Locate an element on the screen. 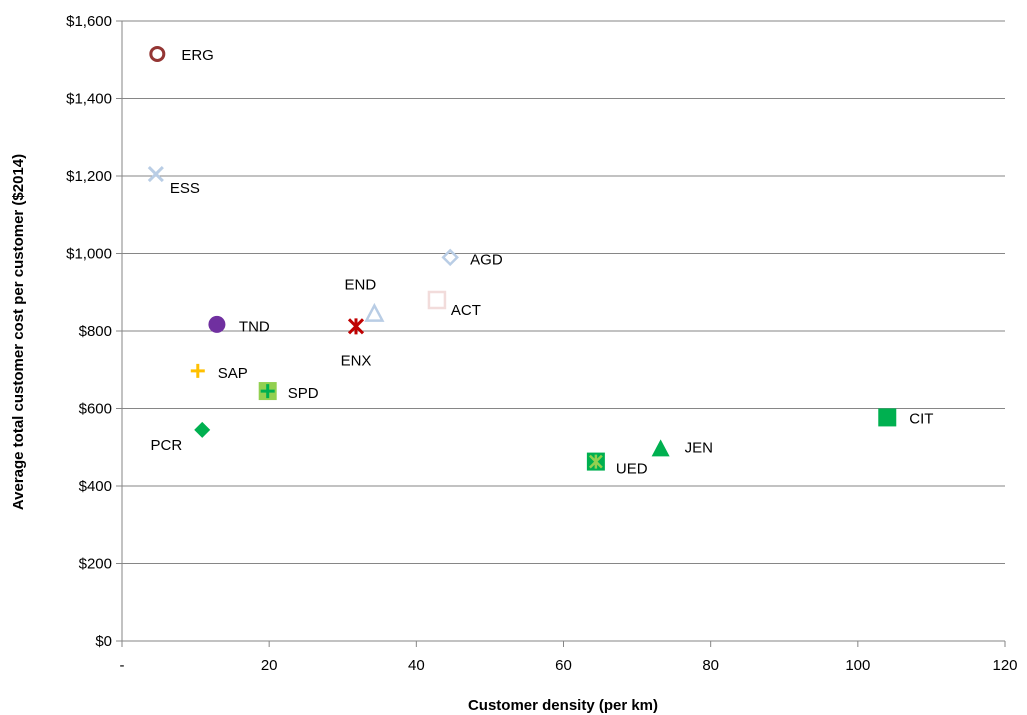 This screenshot has height=715, width=1027. y-tick-label: $400 is located at coordinates (95, 486).